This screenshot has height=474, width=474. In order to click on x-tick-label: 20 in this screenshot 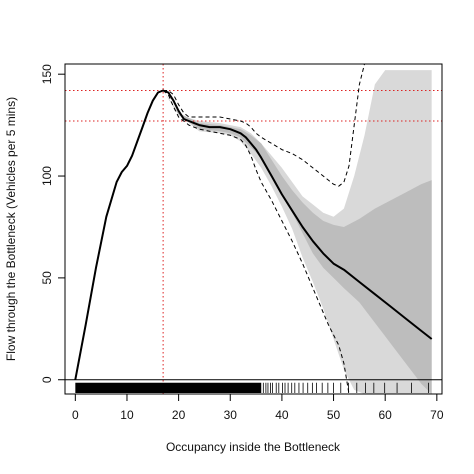, I will do `click(179, 415)`.